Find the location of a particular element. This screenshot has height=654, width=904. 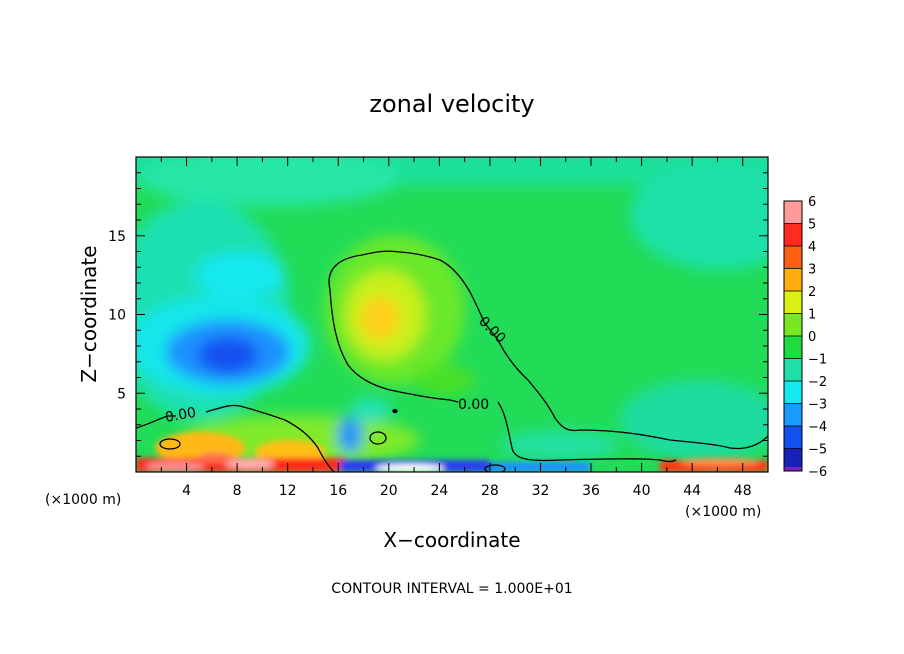

colorbar-label: −6 is located at coordinates (817, 472).